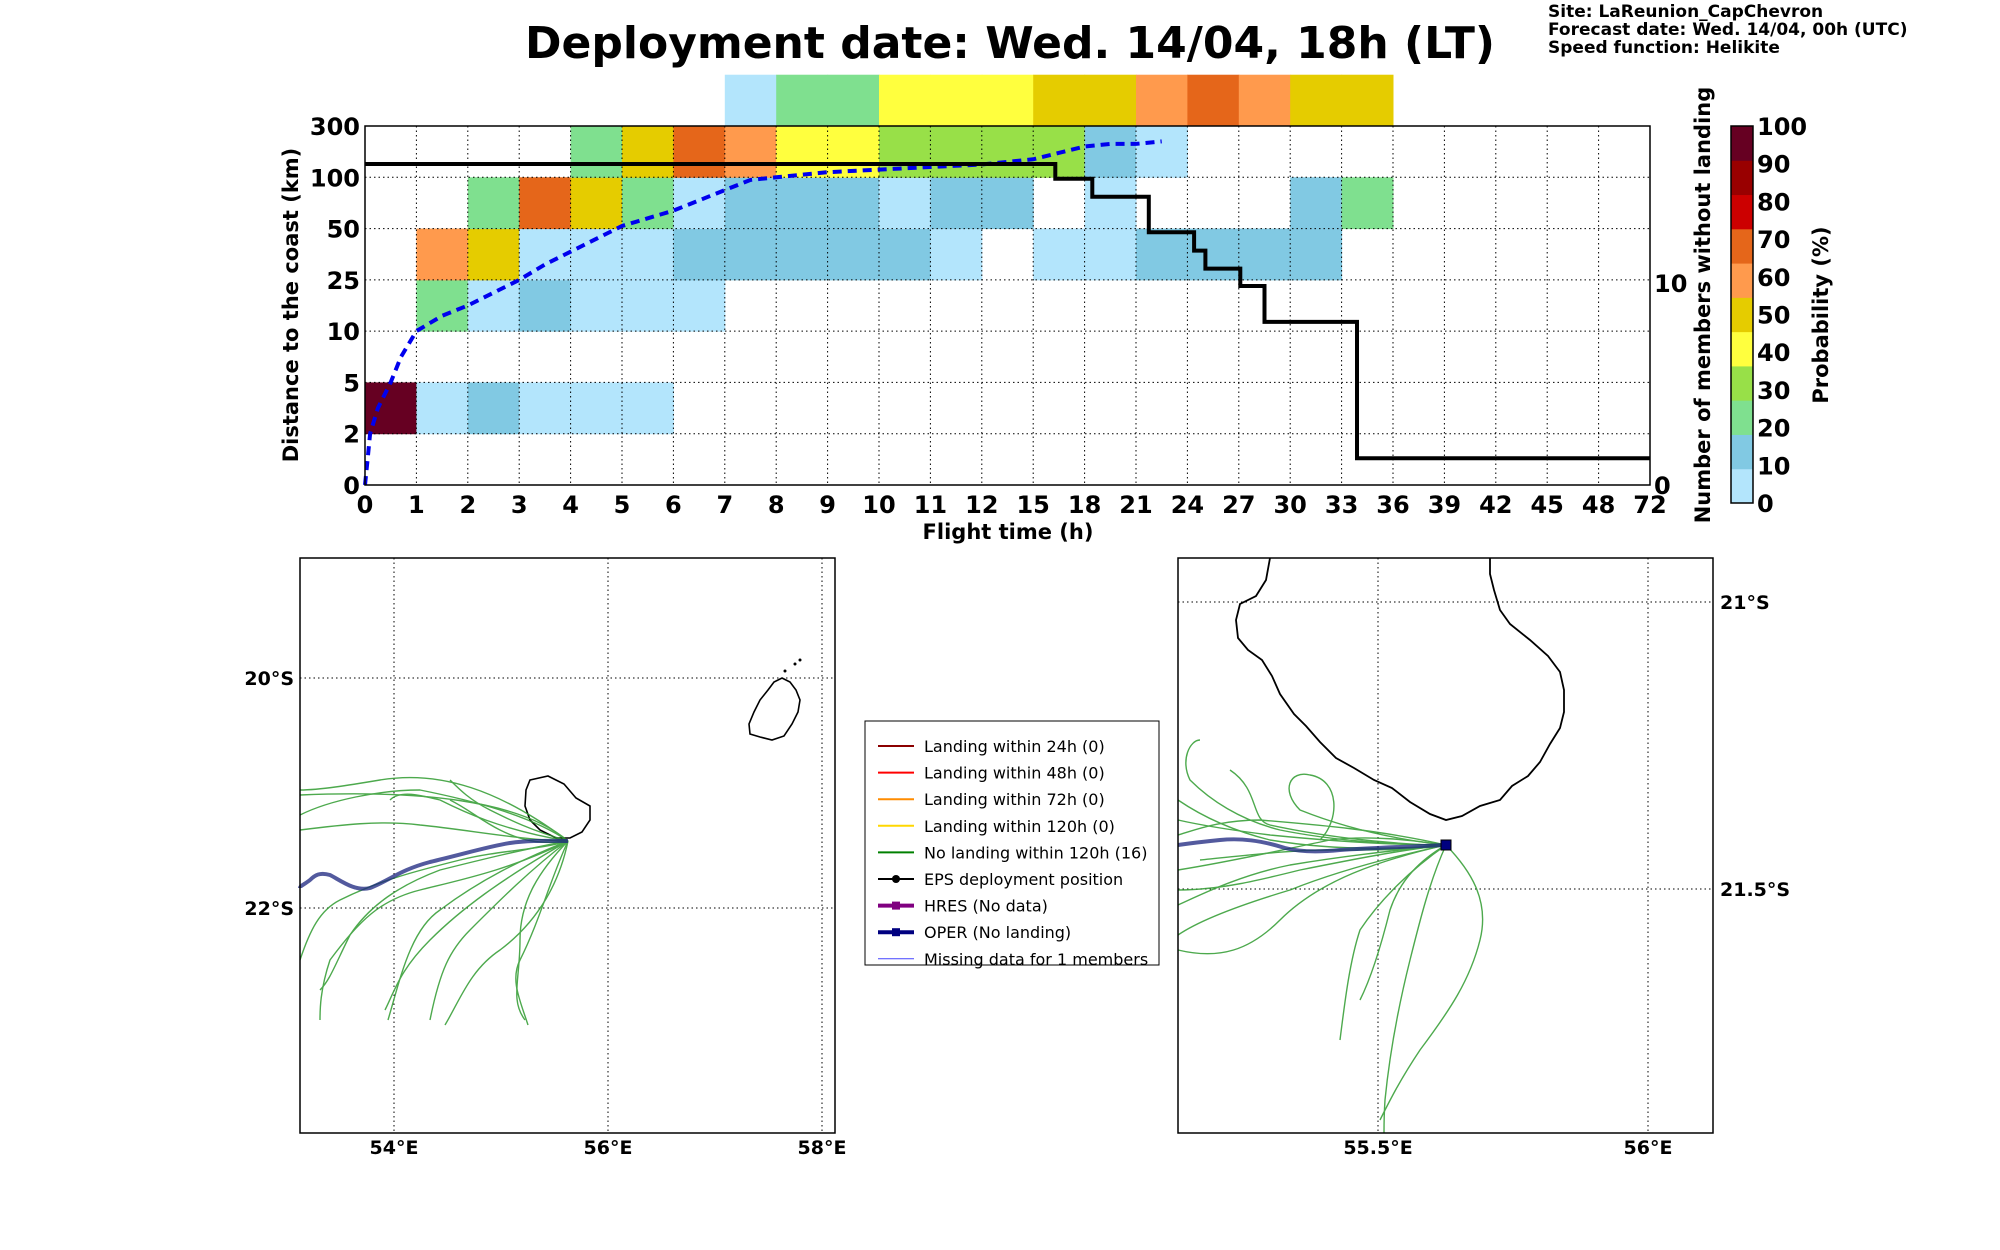  I want to click on x-tick-label: 6, so click(673, 505).